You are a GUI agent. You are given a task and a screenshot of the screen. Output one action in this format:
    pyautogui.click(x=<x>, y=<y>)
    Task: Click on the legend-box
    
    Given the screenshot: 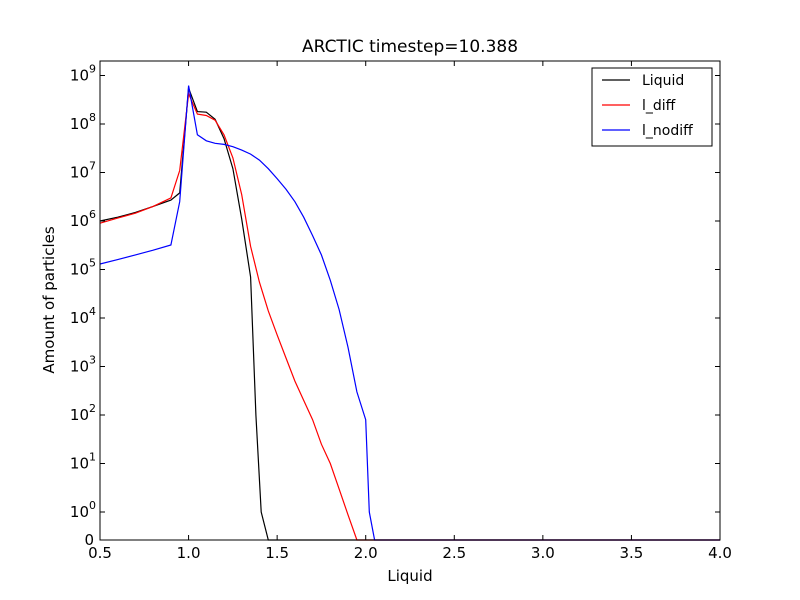 What is the action you would take?
    pyautogui.click(x=652, y=107)
    